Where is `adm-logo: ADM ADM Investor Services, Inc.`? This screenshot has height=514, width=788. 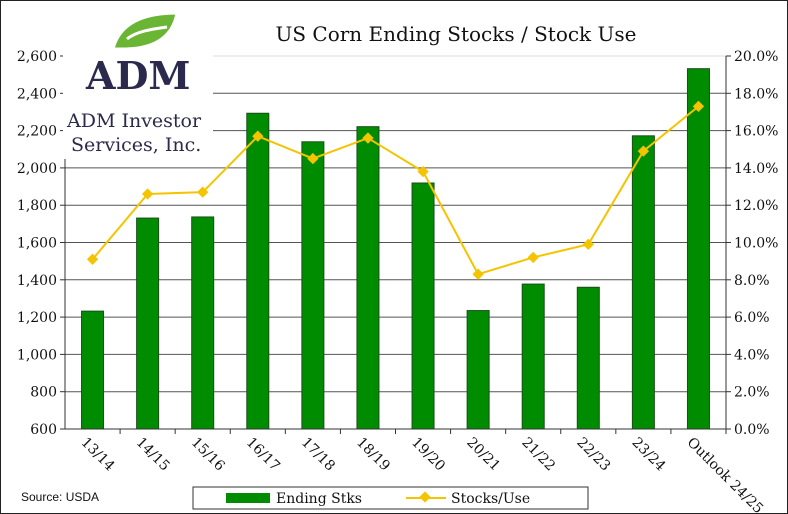
adm-logo: ADM ADM Investor Services, Inc. is located at coordinates (138, 84).